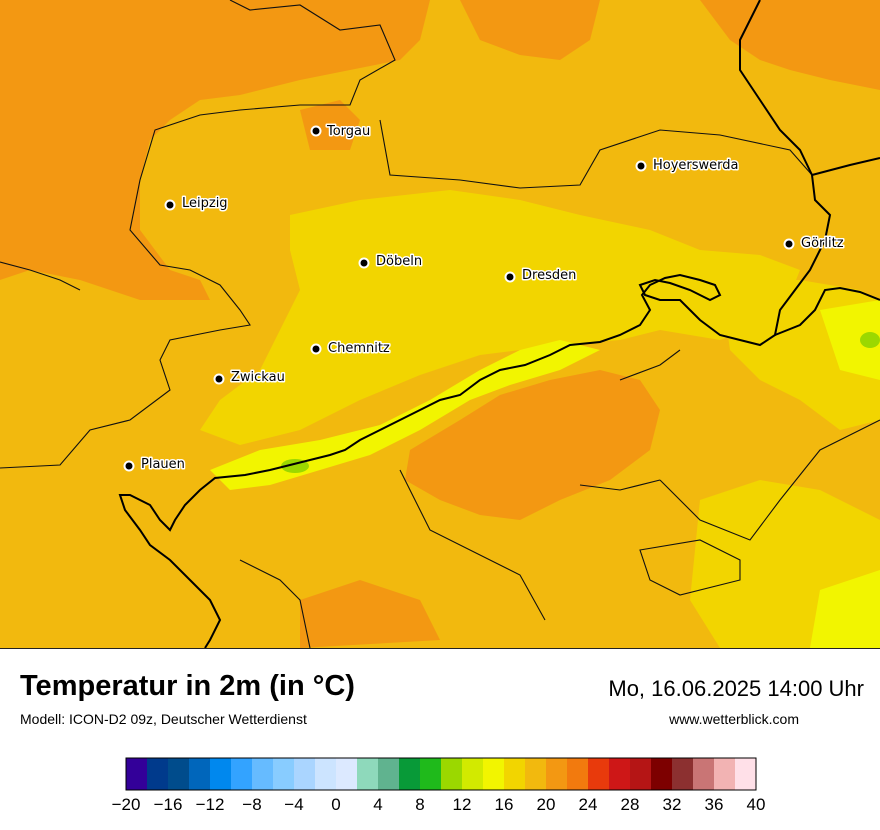  I want to click on cool-yellow-east, so click(850, 340).